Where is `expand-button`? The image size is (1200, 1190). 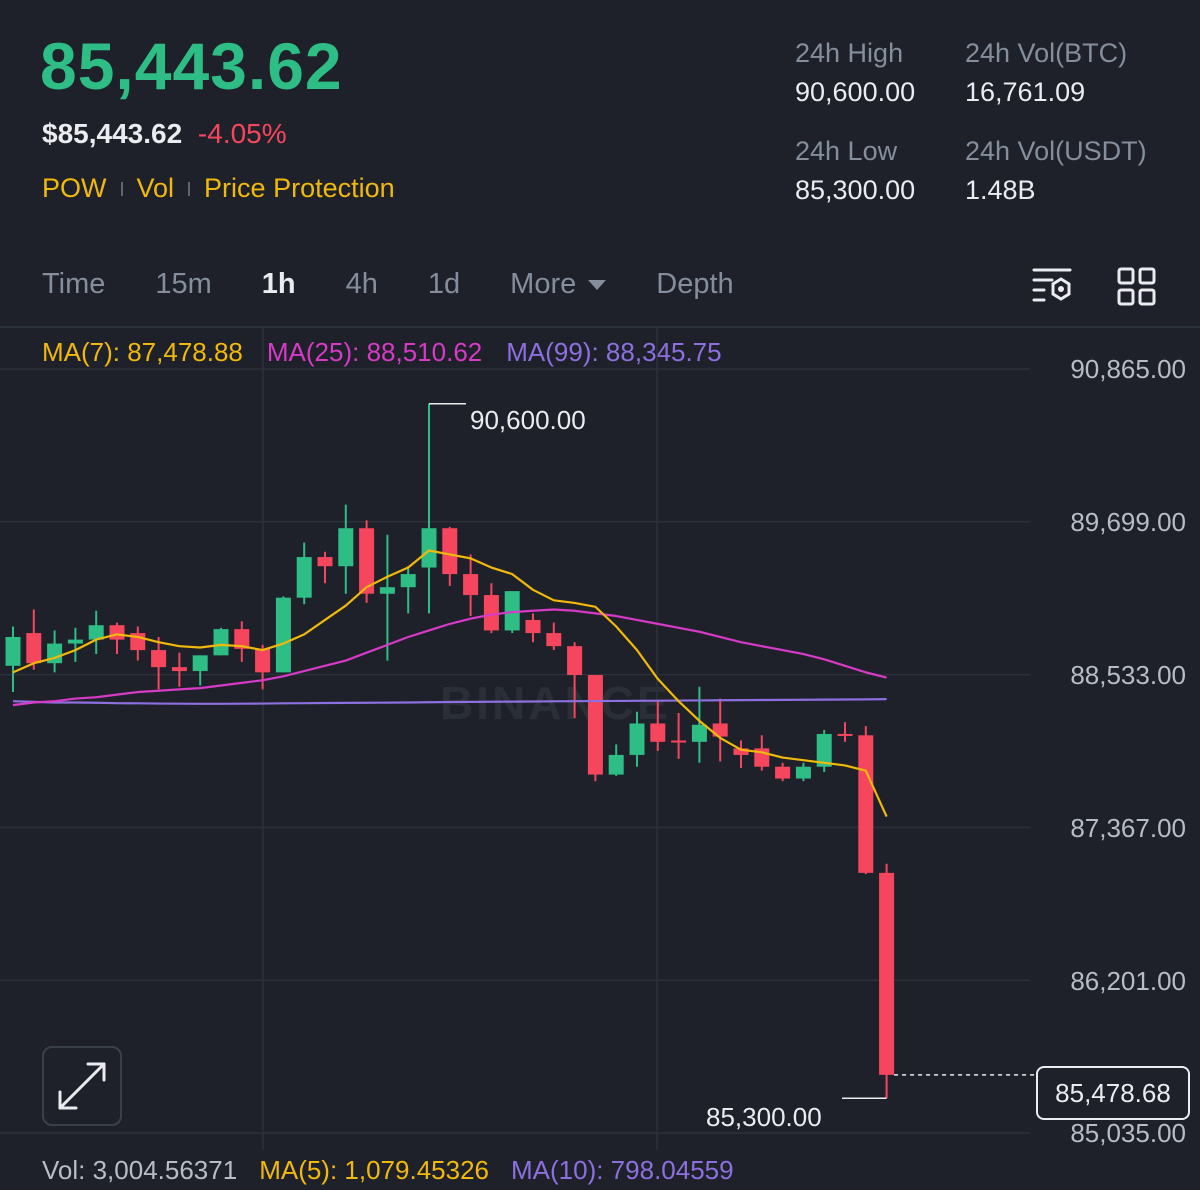 expand-button is located at coordinates (82, 1086).